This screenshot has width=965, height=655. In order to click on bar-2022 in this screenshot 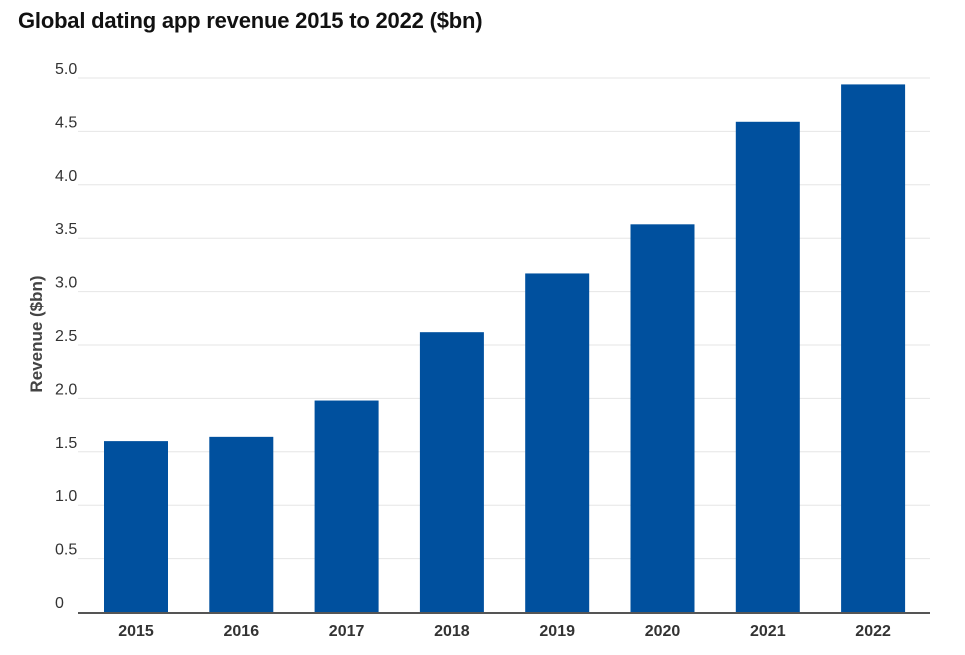, I will do `click(873, 348)`.